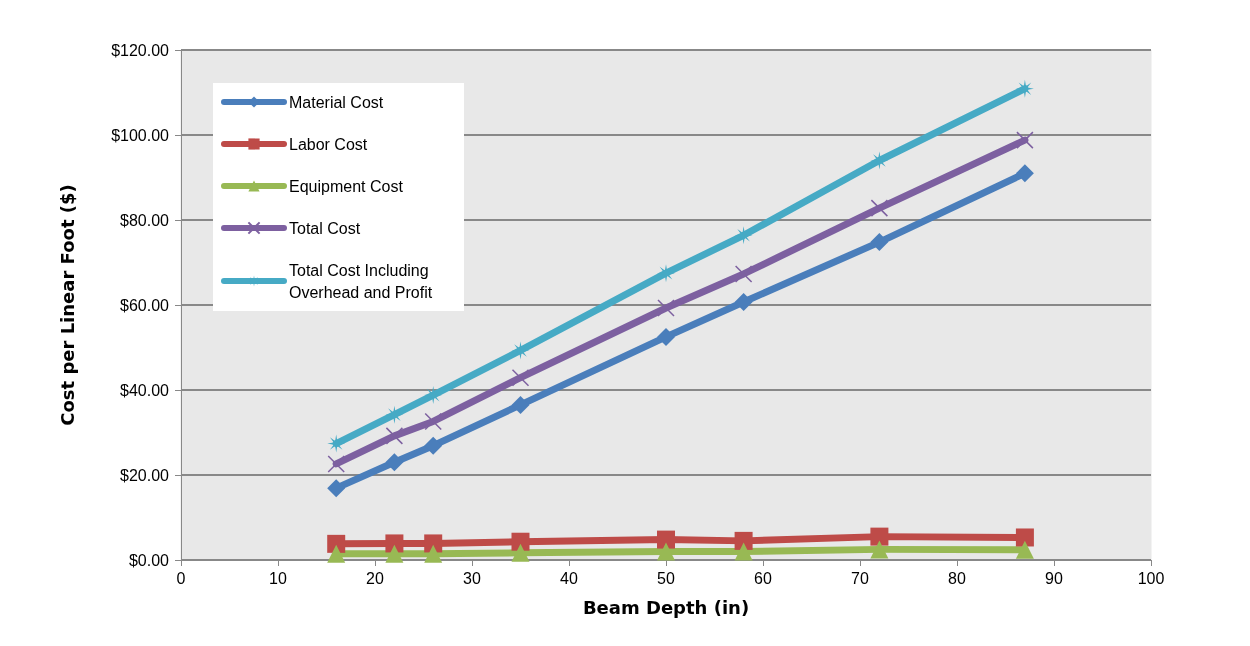 The image size is (1250, 646). What do you see at coordinates (860, 578) in the screenshot?
I see `x-tick-label: 70` at bounding box center [860, 578].